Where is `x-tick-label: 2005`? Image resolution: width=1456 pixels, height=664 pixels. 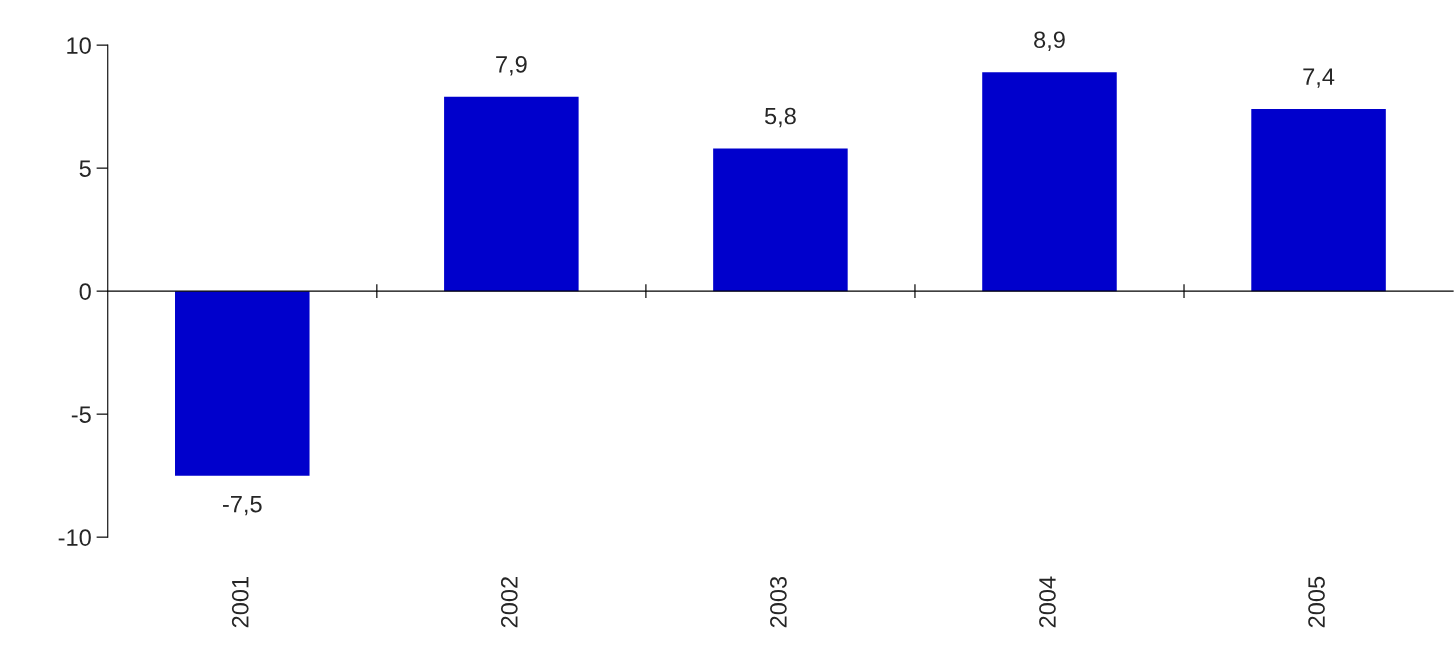
x-tick-label: 2005 is located at coordinates (1316, 602).